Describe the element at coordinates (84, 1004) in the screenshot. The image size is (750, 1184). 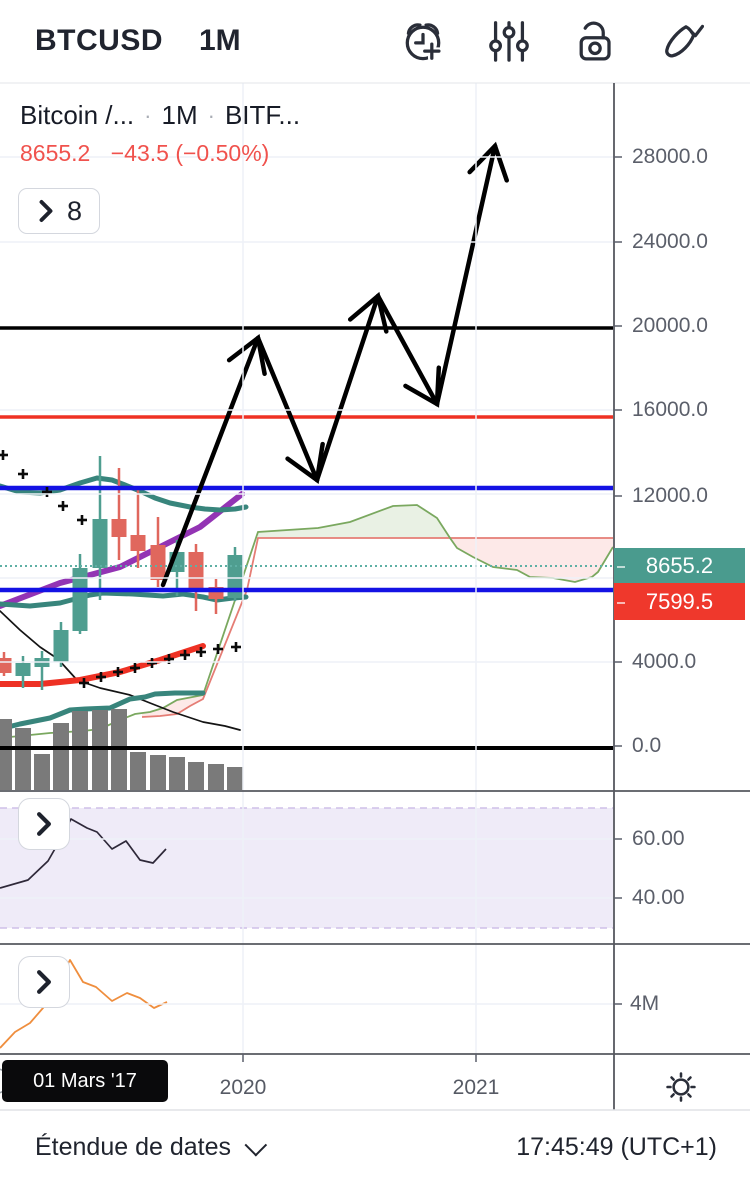
I see `volume-indicator-line` at that location.